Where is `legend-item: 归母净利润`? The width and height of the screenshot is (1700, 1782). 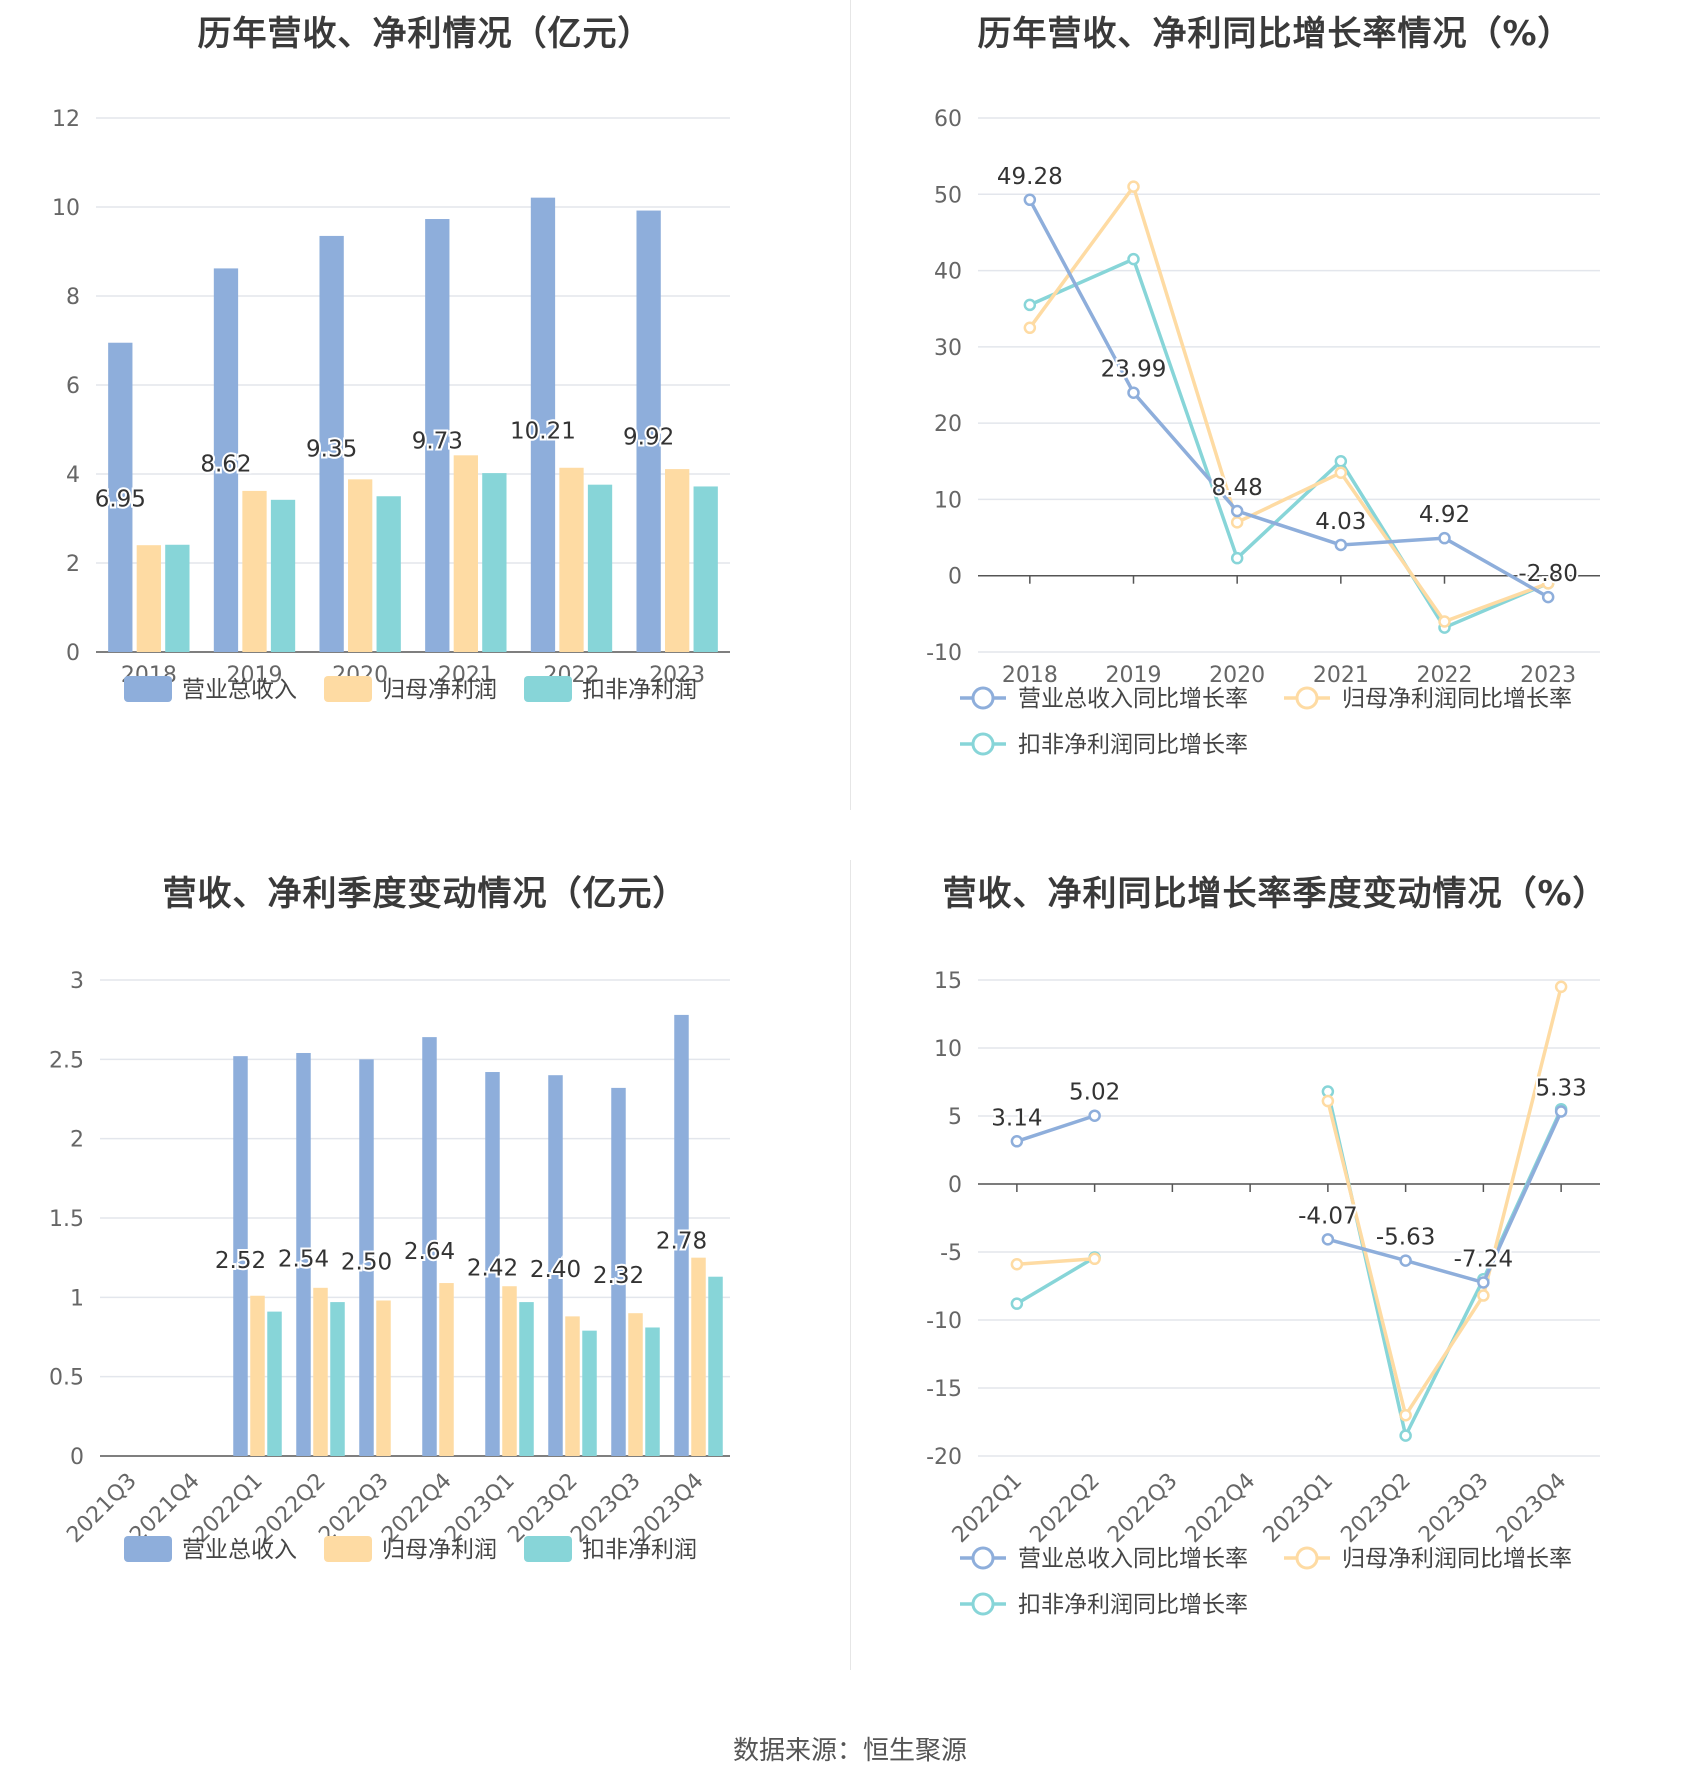
legend-item: 归母净利润 is located at coordinates (410, 1549).